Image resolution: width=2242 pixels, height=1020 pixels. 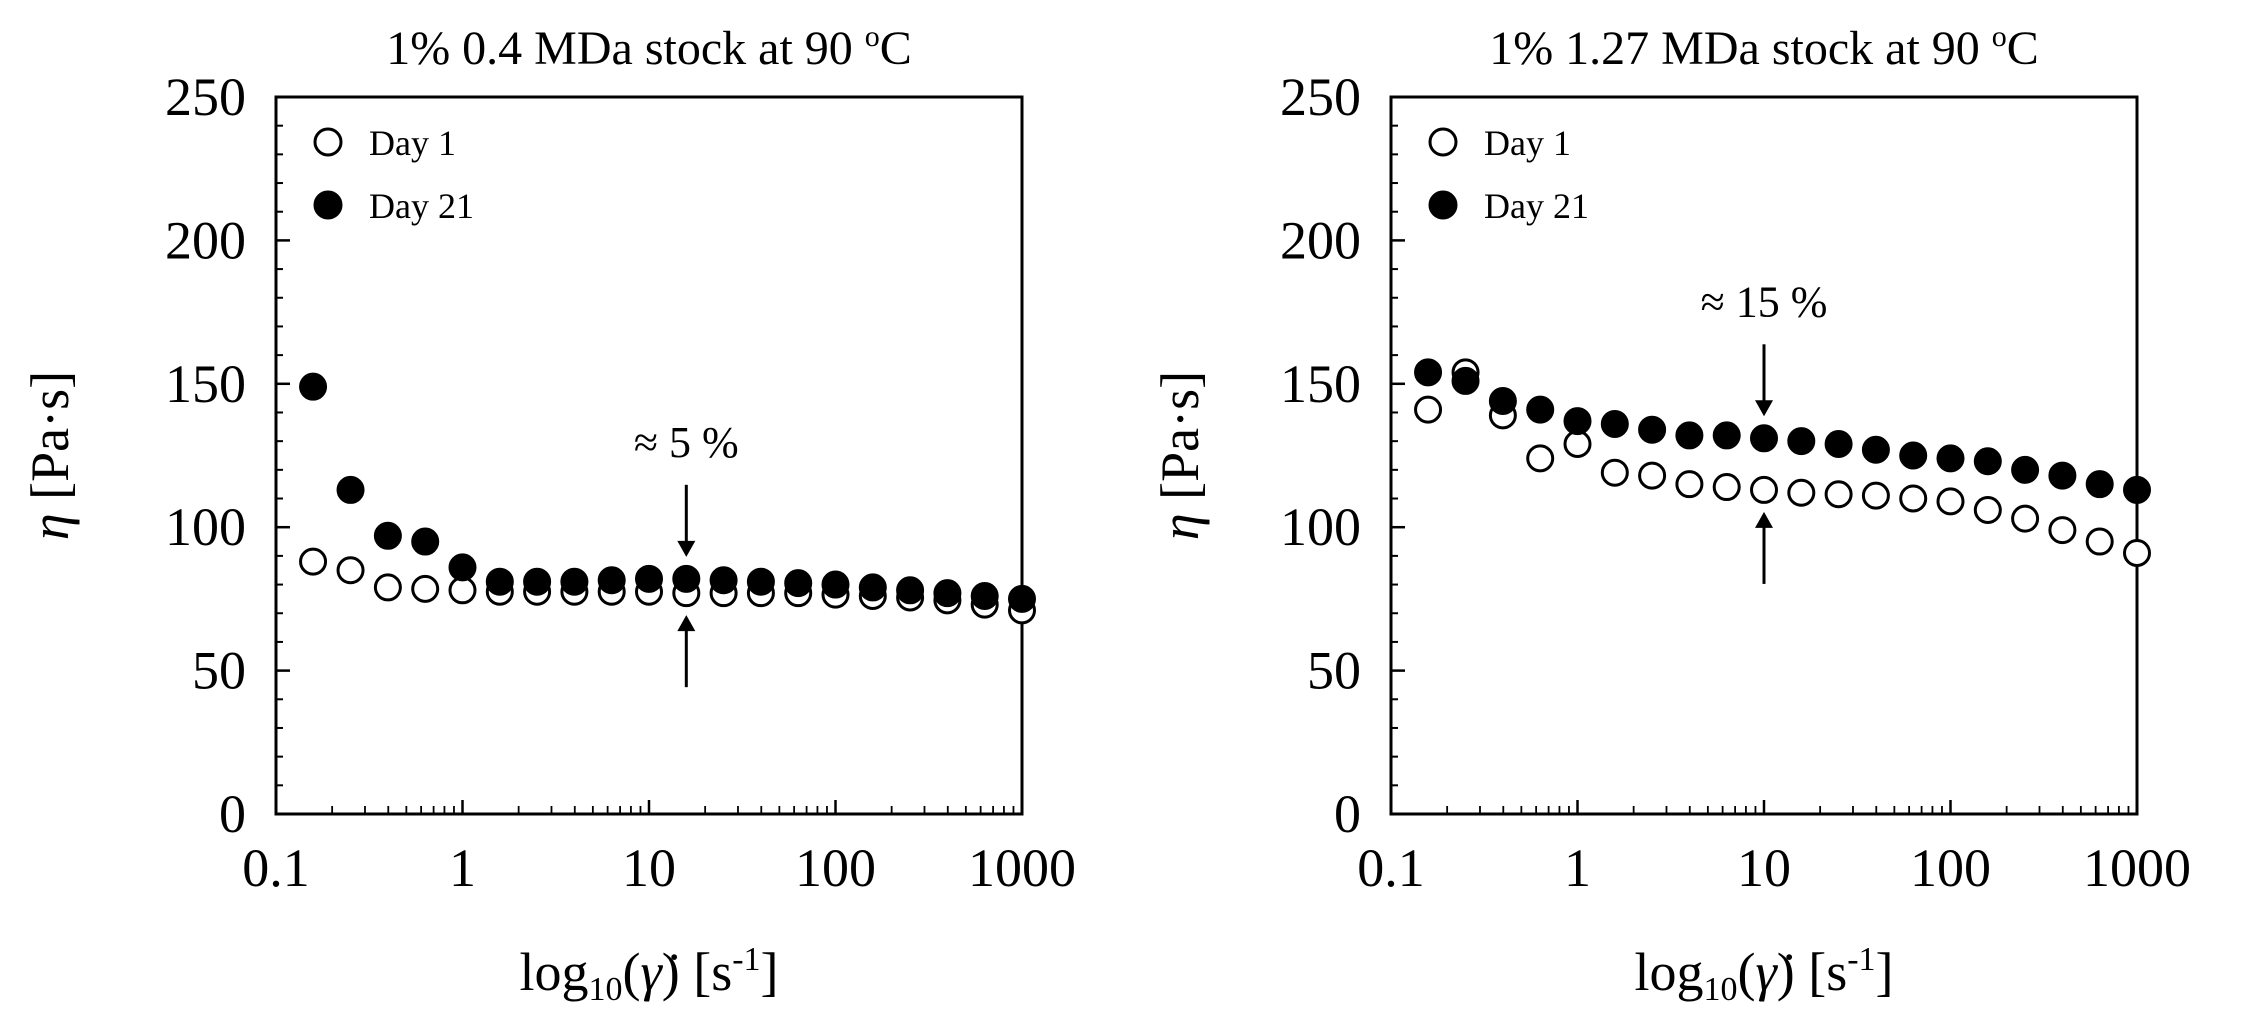 What do you see at coordinates (1764, 408) in the screenshot?
I see `arrow-head-down` at bounding box center [1764, 408].